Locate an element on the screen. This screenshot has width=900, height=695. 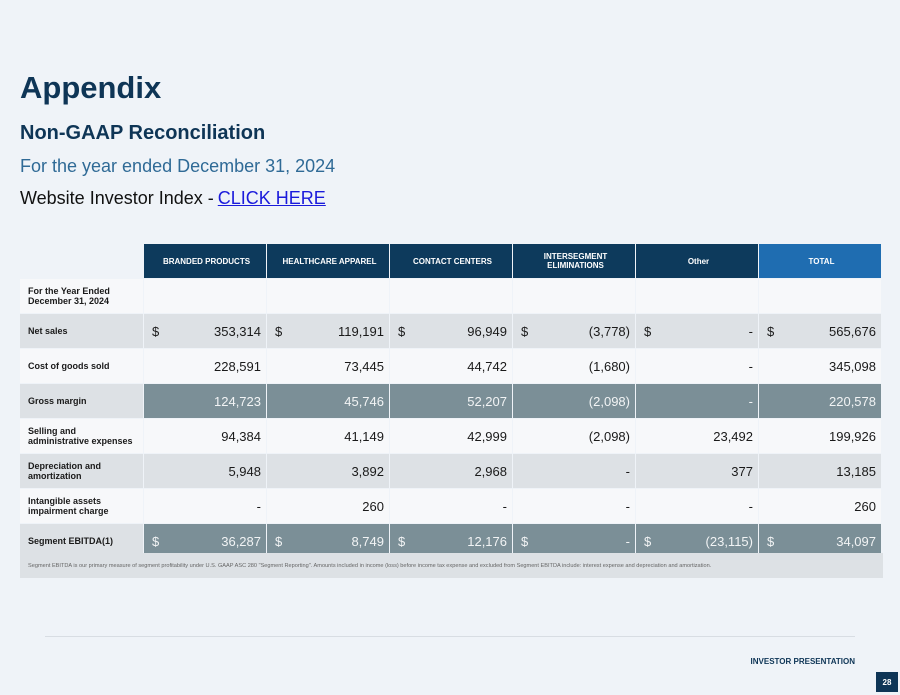
table-cell: 44,742 is located at coordinates (450, 366).